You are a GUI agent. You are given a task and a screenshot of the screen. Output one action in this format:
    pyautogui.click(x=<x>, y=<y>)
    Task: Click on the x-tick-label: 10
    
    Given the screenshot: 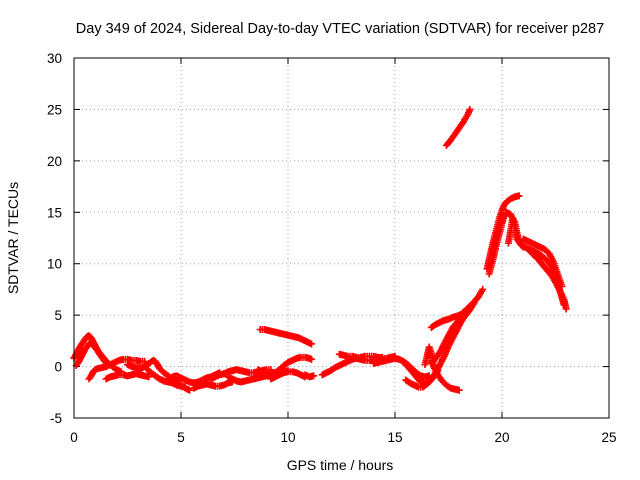 What is the action you would take?
    pyautogui.click(x=287, y=437)
    